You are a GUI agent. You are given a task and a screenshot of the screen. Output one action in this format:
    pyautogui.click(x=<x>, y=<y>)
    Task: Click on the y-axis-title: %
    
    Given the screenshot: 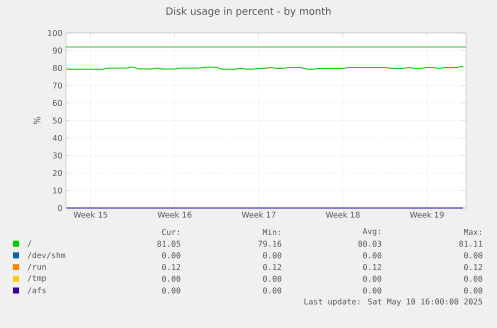 What is the action you would take?
    pyautogui.click(x=37, y=120)
    